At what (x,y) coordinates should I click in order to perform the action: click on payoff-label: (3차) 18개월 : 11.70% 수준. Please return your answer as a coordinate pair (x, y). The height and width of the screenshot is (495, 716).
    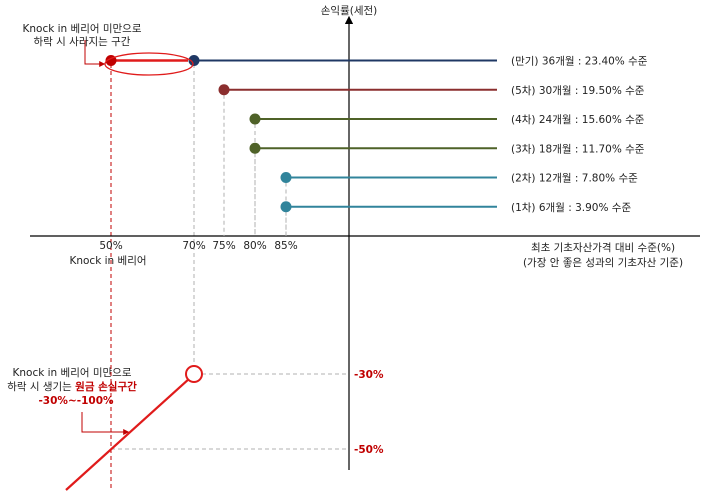
    Looking at the image, I should click on (578, 149).